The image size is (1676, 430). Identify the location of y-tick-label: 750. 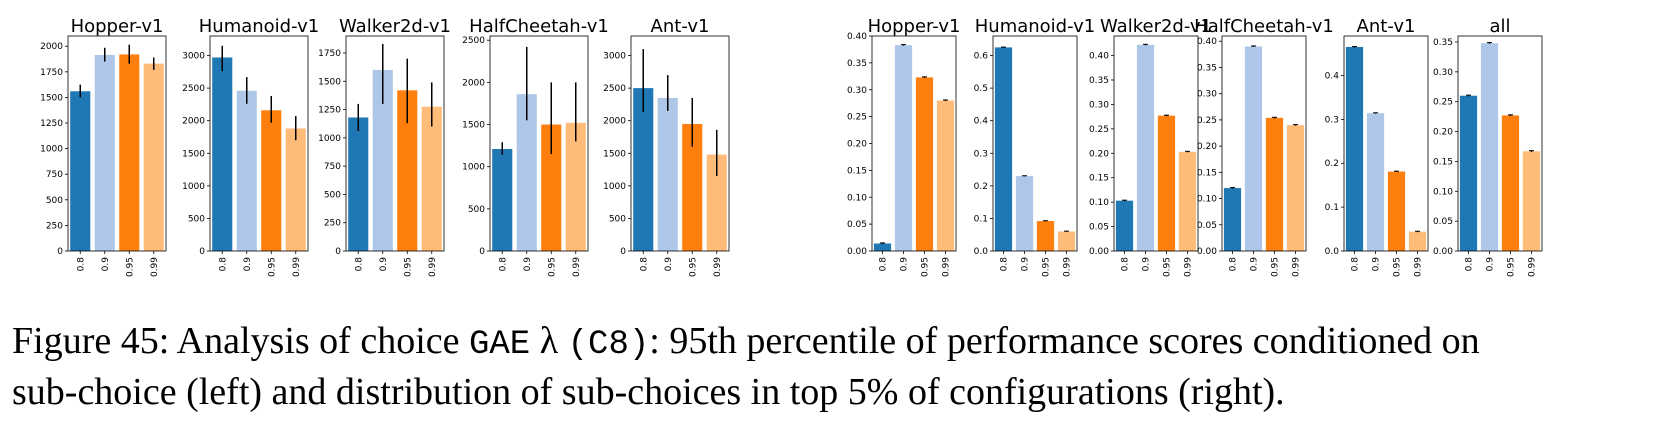
(54, 175).